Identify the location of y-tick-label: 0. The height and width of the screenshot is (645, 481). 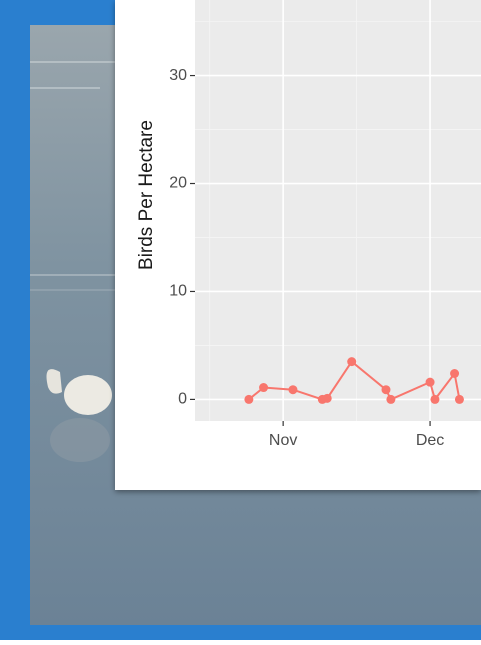
(182, 399).